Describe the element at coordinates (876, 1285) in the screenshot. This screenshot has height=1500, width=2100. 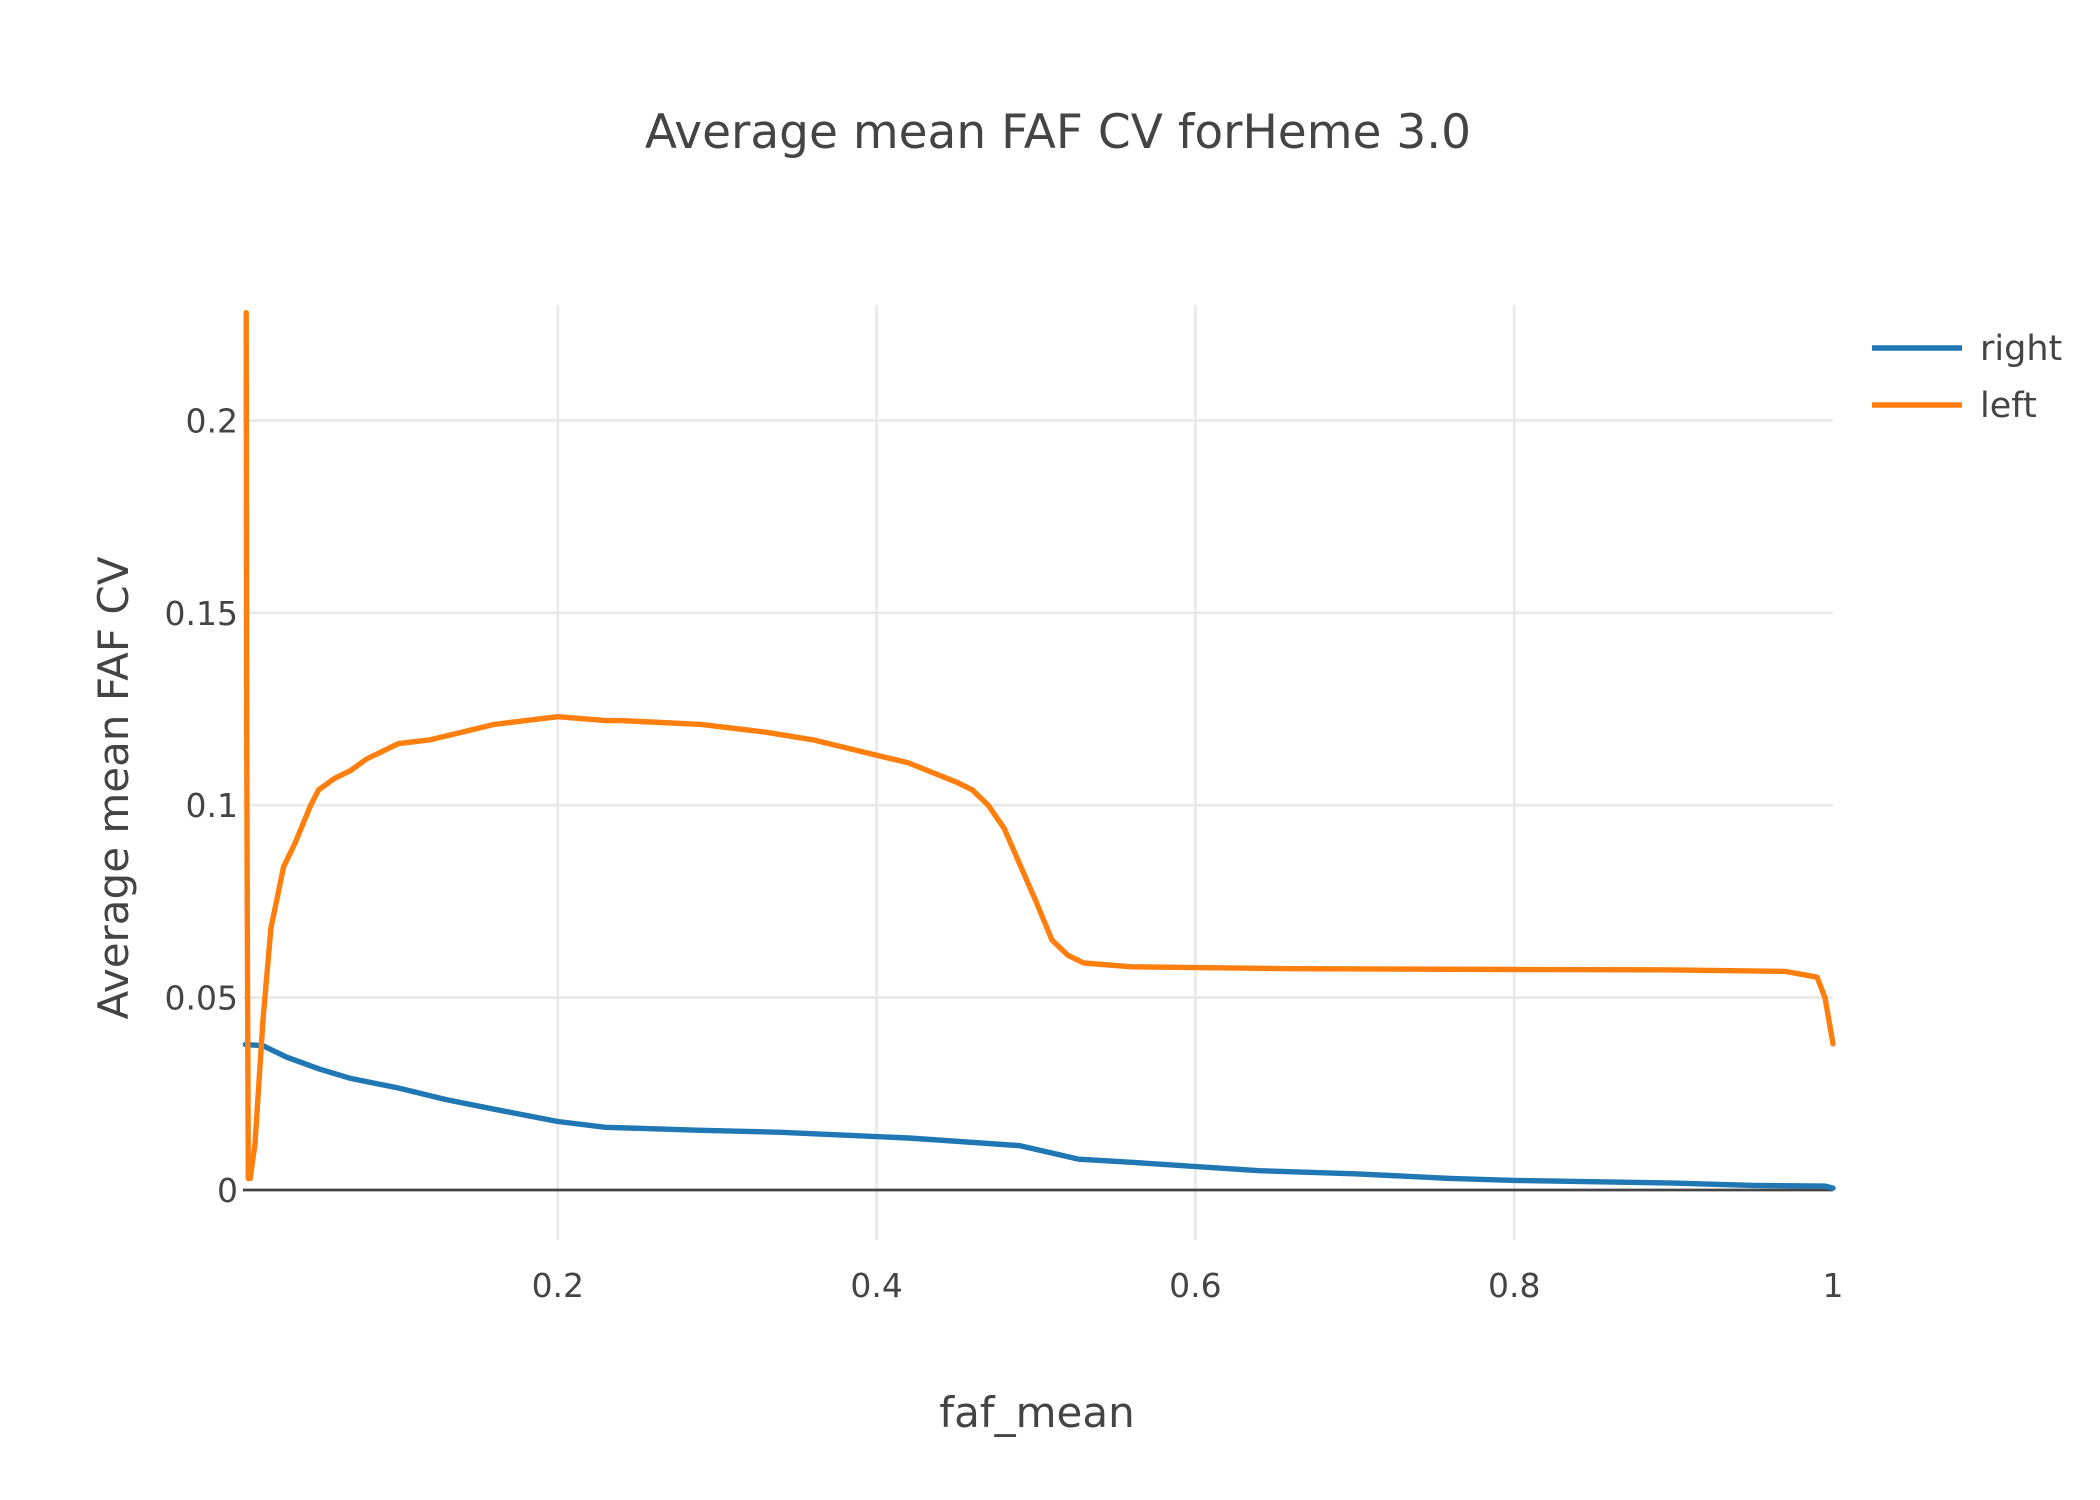
I see `x-tick-label: 0.4` at that location.